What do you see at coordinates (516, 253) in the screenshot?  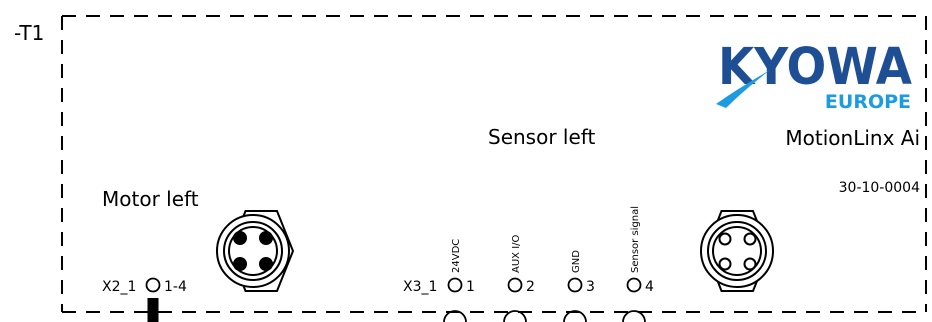 I see `pin-label: AUX I/O` at bounding box center [516, 253].